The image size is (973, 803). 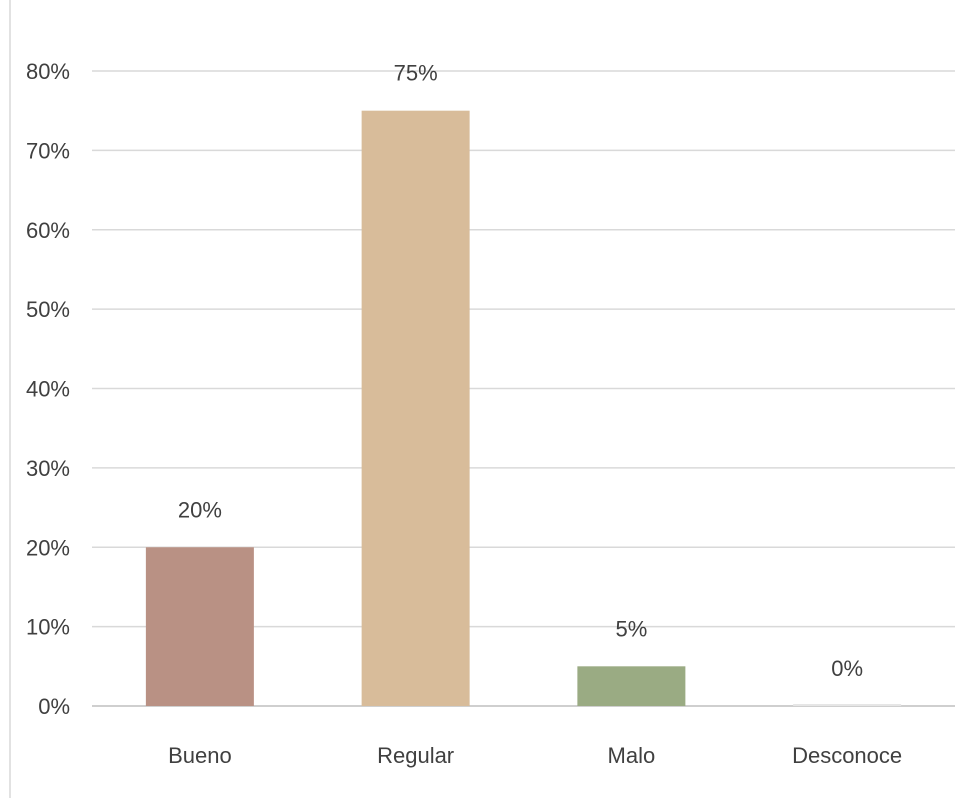 What do you see at coordinates (416, 73) in the screenshot?
I see `data-label: 75%` at bounding box center [416, 73].